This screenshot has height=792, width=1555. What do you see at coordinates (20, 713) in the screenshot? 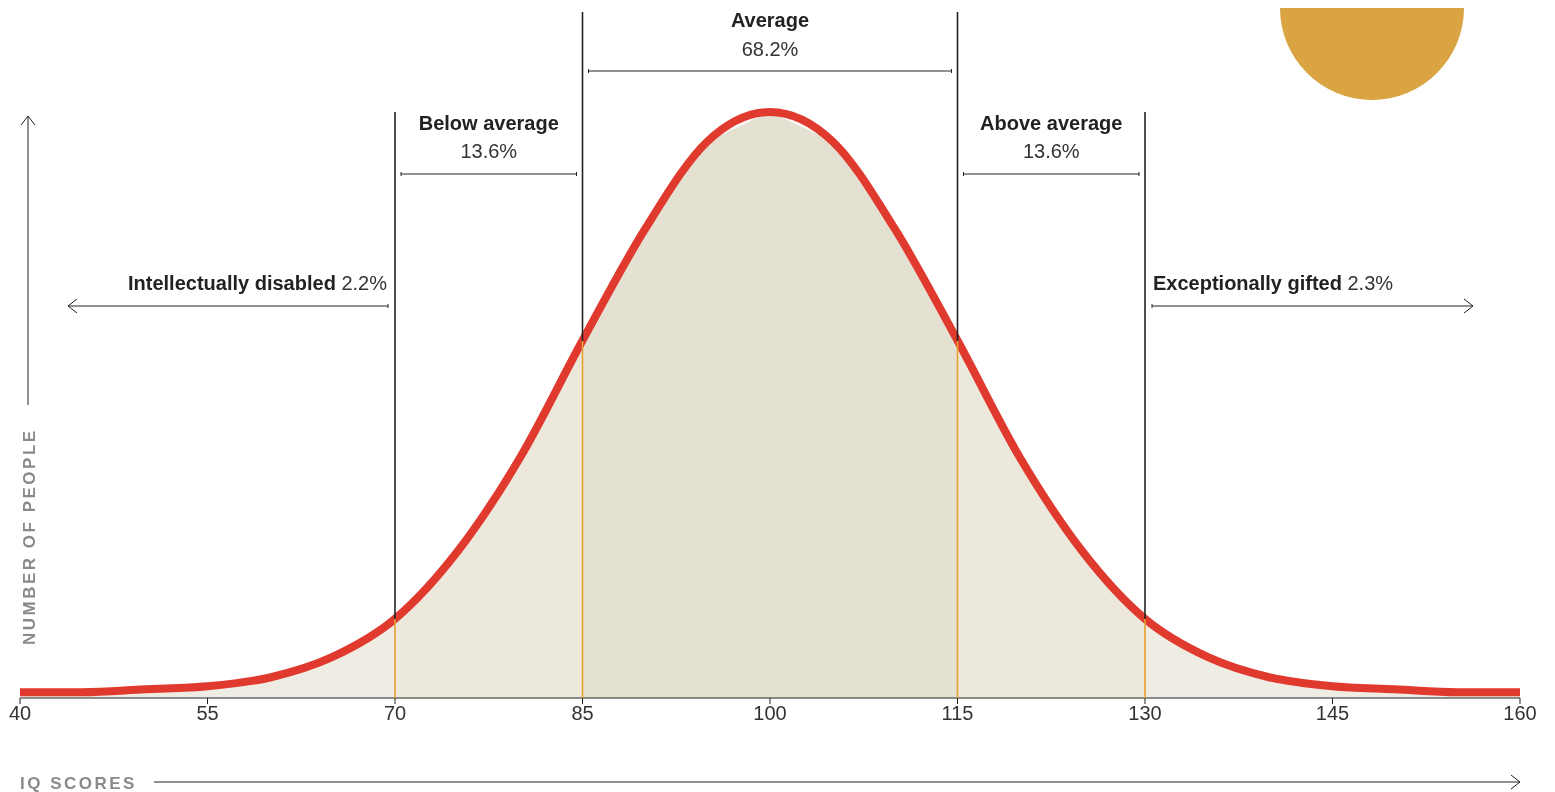
I see `x-tick-label: 40` at bounding box center [20, 713].